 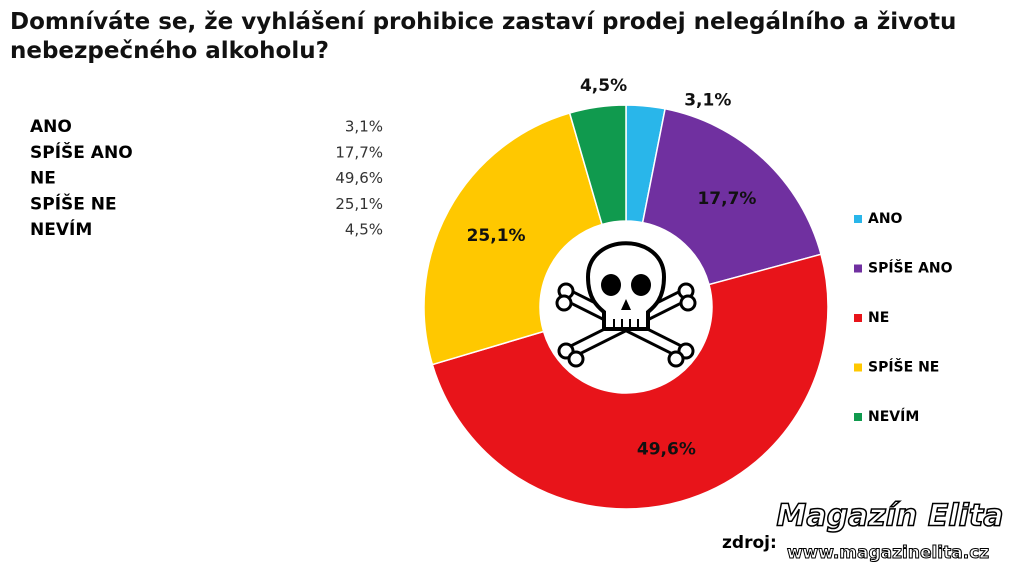 What do you see at coordinates (889, 516) in the screenshot?
I see `watermark: Magazín Elita` at bounding box center [889, 516].